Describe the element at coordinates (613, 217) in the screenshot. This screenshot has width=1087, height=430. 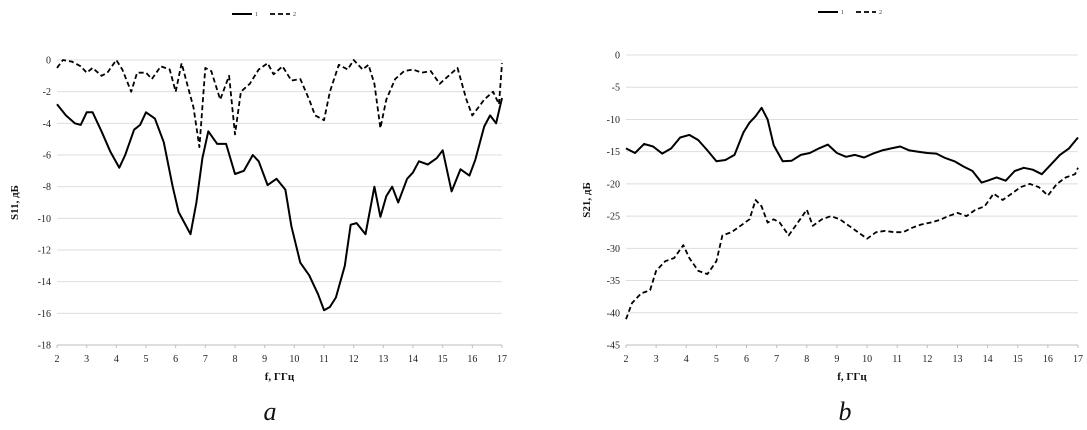
I see `y-tick-label: -25` at that location.